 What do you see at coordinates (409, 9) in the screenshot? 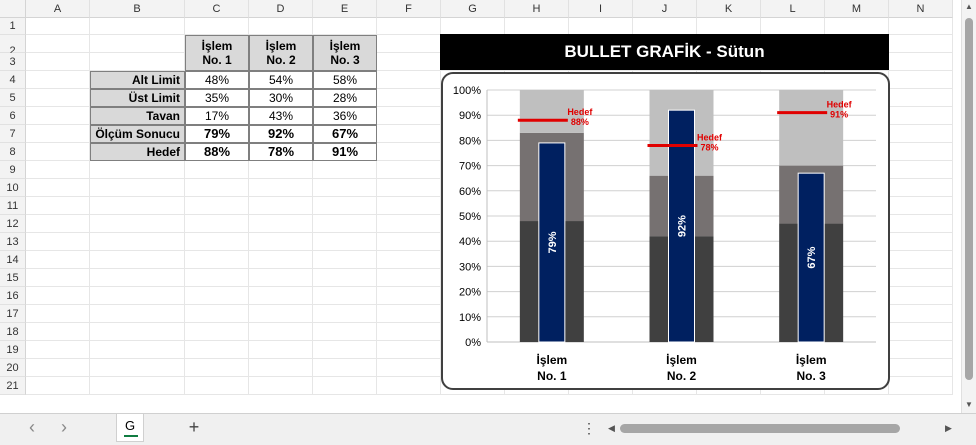
I see `column-header-f: F` at bounding box center [409, 9].